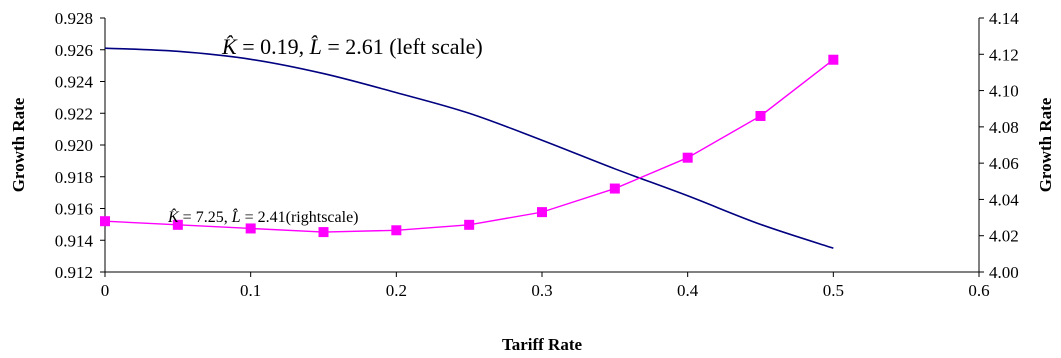 The width and height of the screenshot is (1061, 358). What do you see at coordinates (74, 240) in the screenshot?
I see `left-y-tick-label: 0.914` at bounding box center [74, 240].